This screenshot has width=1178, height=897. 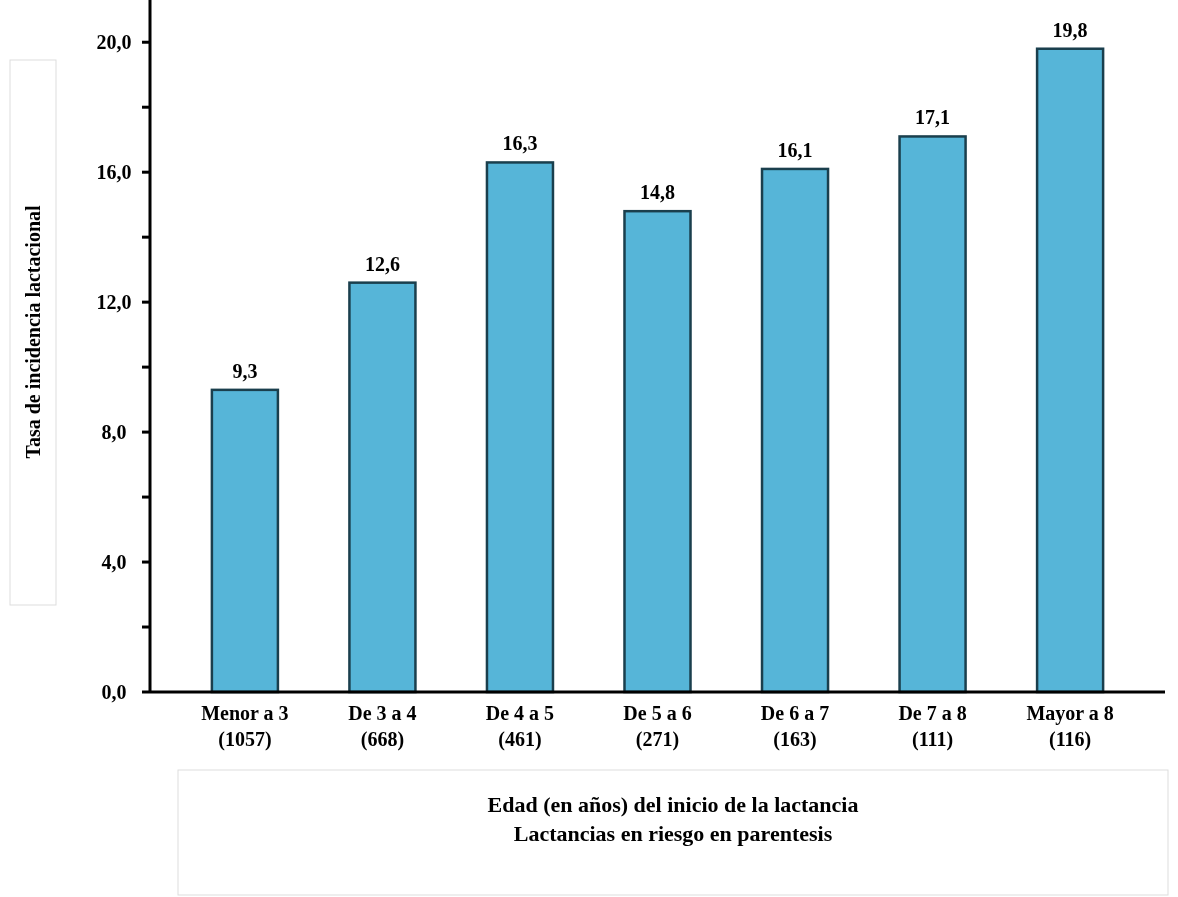 I want to click on data-label: 17,1, so click(x=933, y=117).